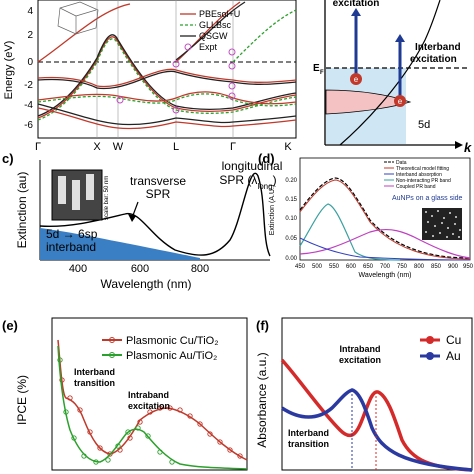 This screenshot has height=474, width=474. I want to click on legend-label: Interband absorption, so click(419, 175).